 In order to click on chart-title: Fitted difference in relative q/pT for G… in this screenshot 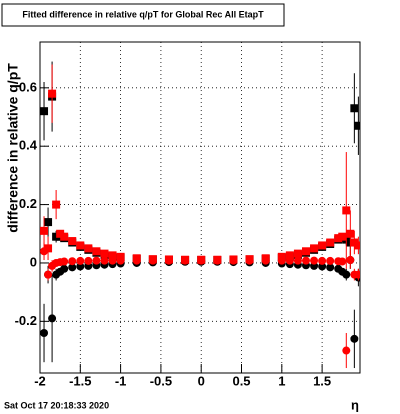, I will do `click(143, 14)`.